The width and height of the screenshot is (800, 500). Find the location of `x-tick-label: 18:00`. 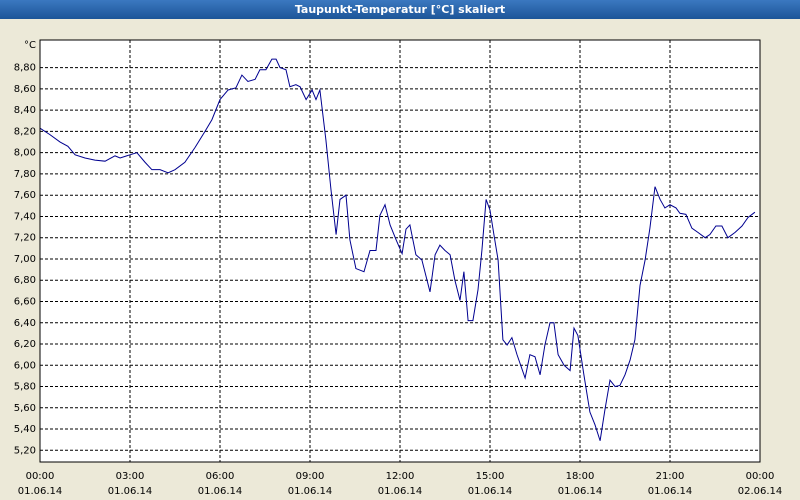

x-tick-label: 18:00 is located at coordinates (580, 476).